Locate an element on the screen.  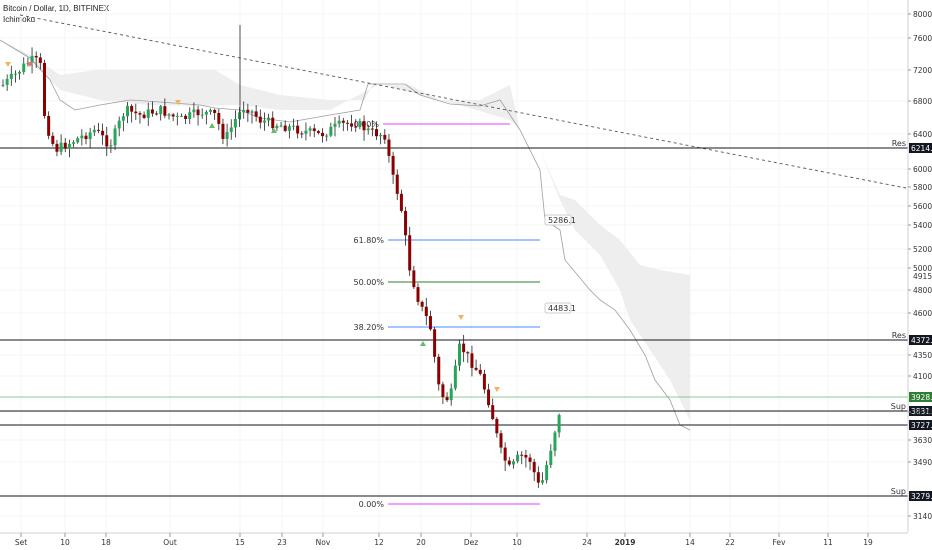
level-side-label: Sup is located at coordinates (898, 406).